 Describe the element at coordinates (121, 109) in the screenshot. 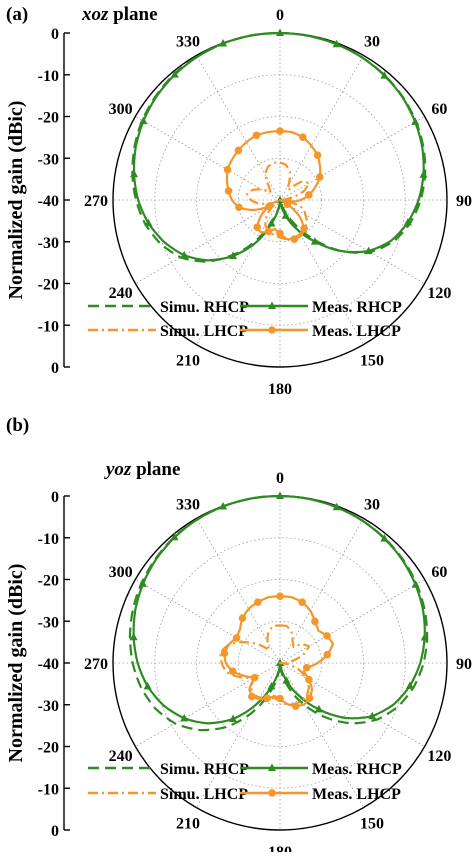

I see `angle-label: 300` at that location.